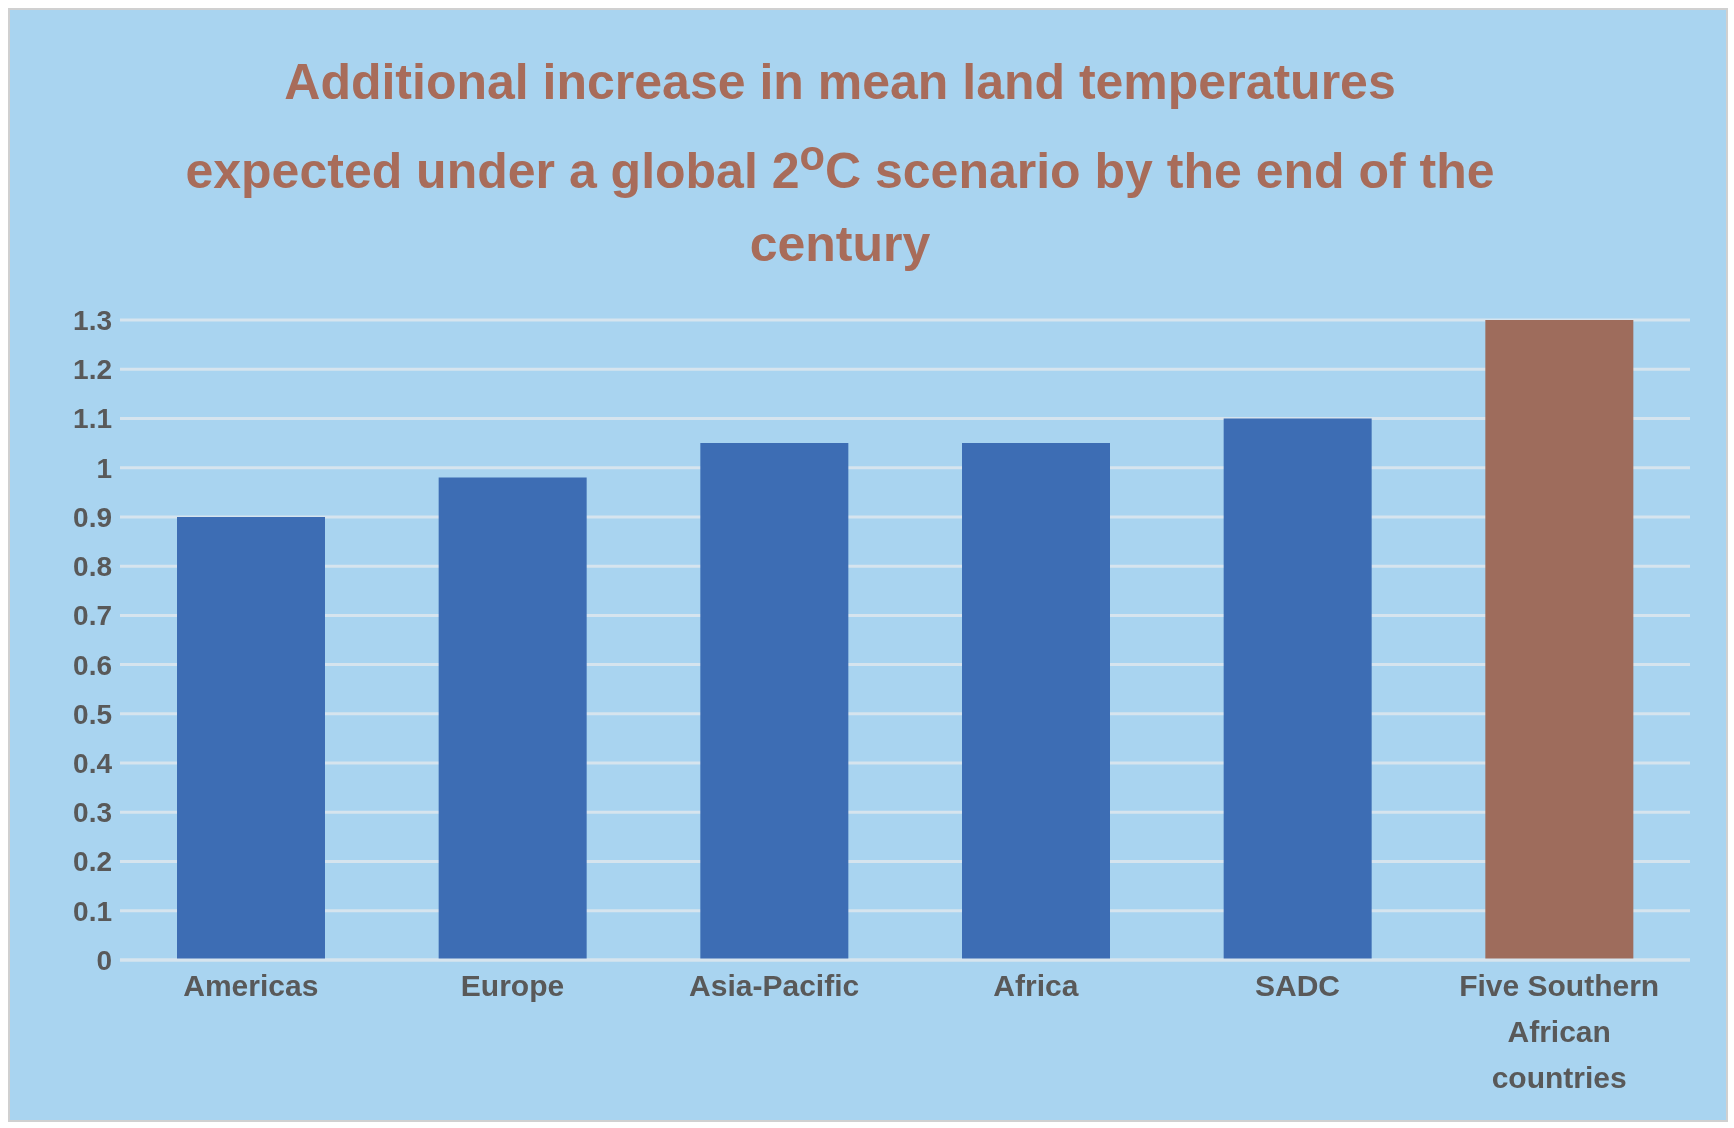  I want to click on x-tick-label: Asia-Pacific, so click(774, 985).